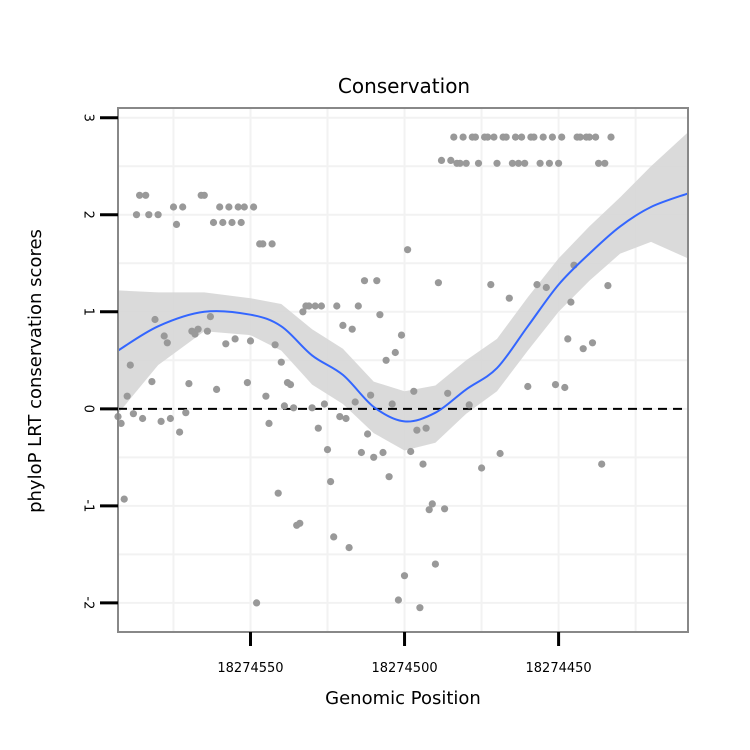  What do you see at coordinates (250, 668) in the screenshot?
I see `x-tick-label: 18274550` at bounding box center [250, 668].